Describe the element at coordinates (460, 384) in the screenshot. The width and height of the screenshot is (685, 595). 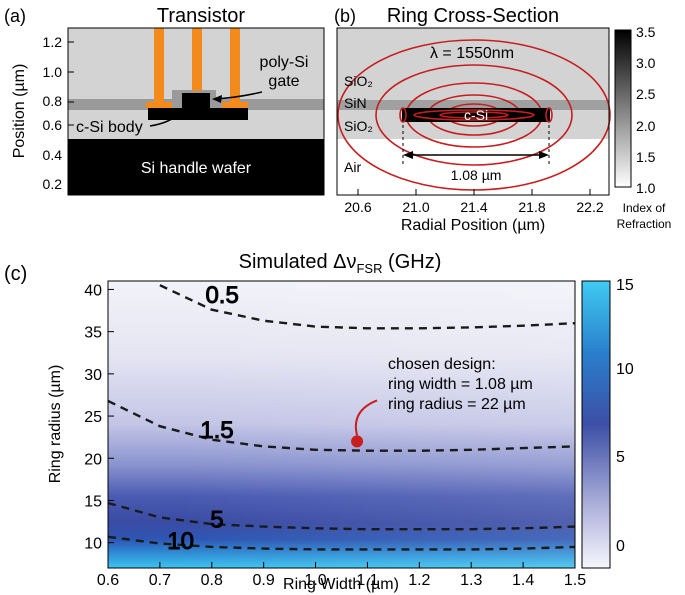
I see `annotation-line-2: ring width = 1.08 µm` at that location.